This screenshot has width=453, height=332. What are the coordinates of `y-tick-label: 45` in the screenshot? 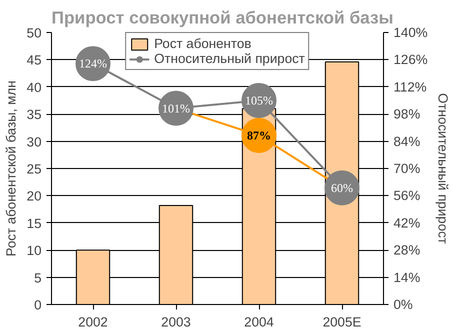 It's located at (34, 60).